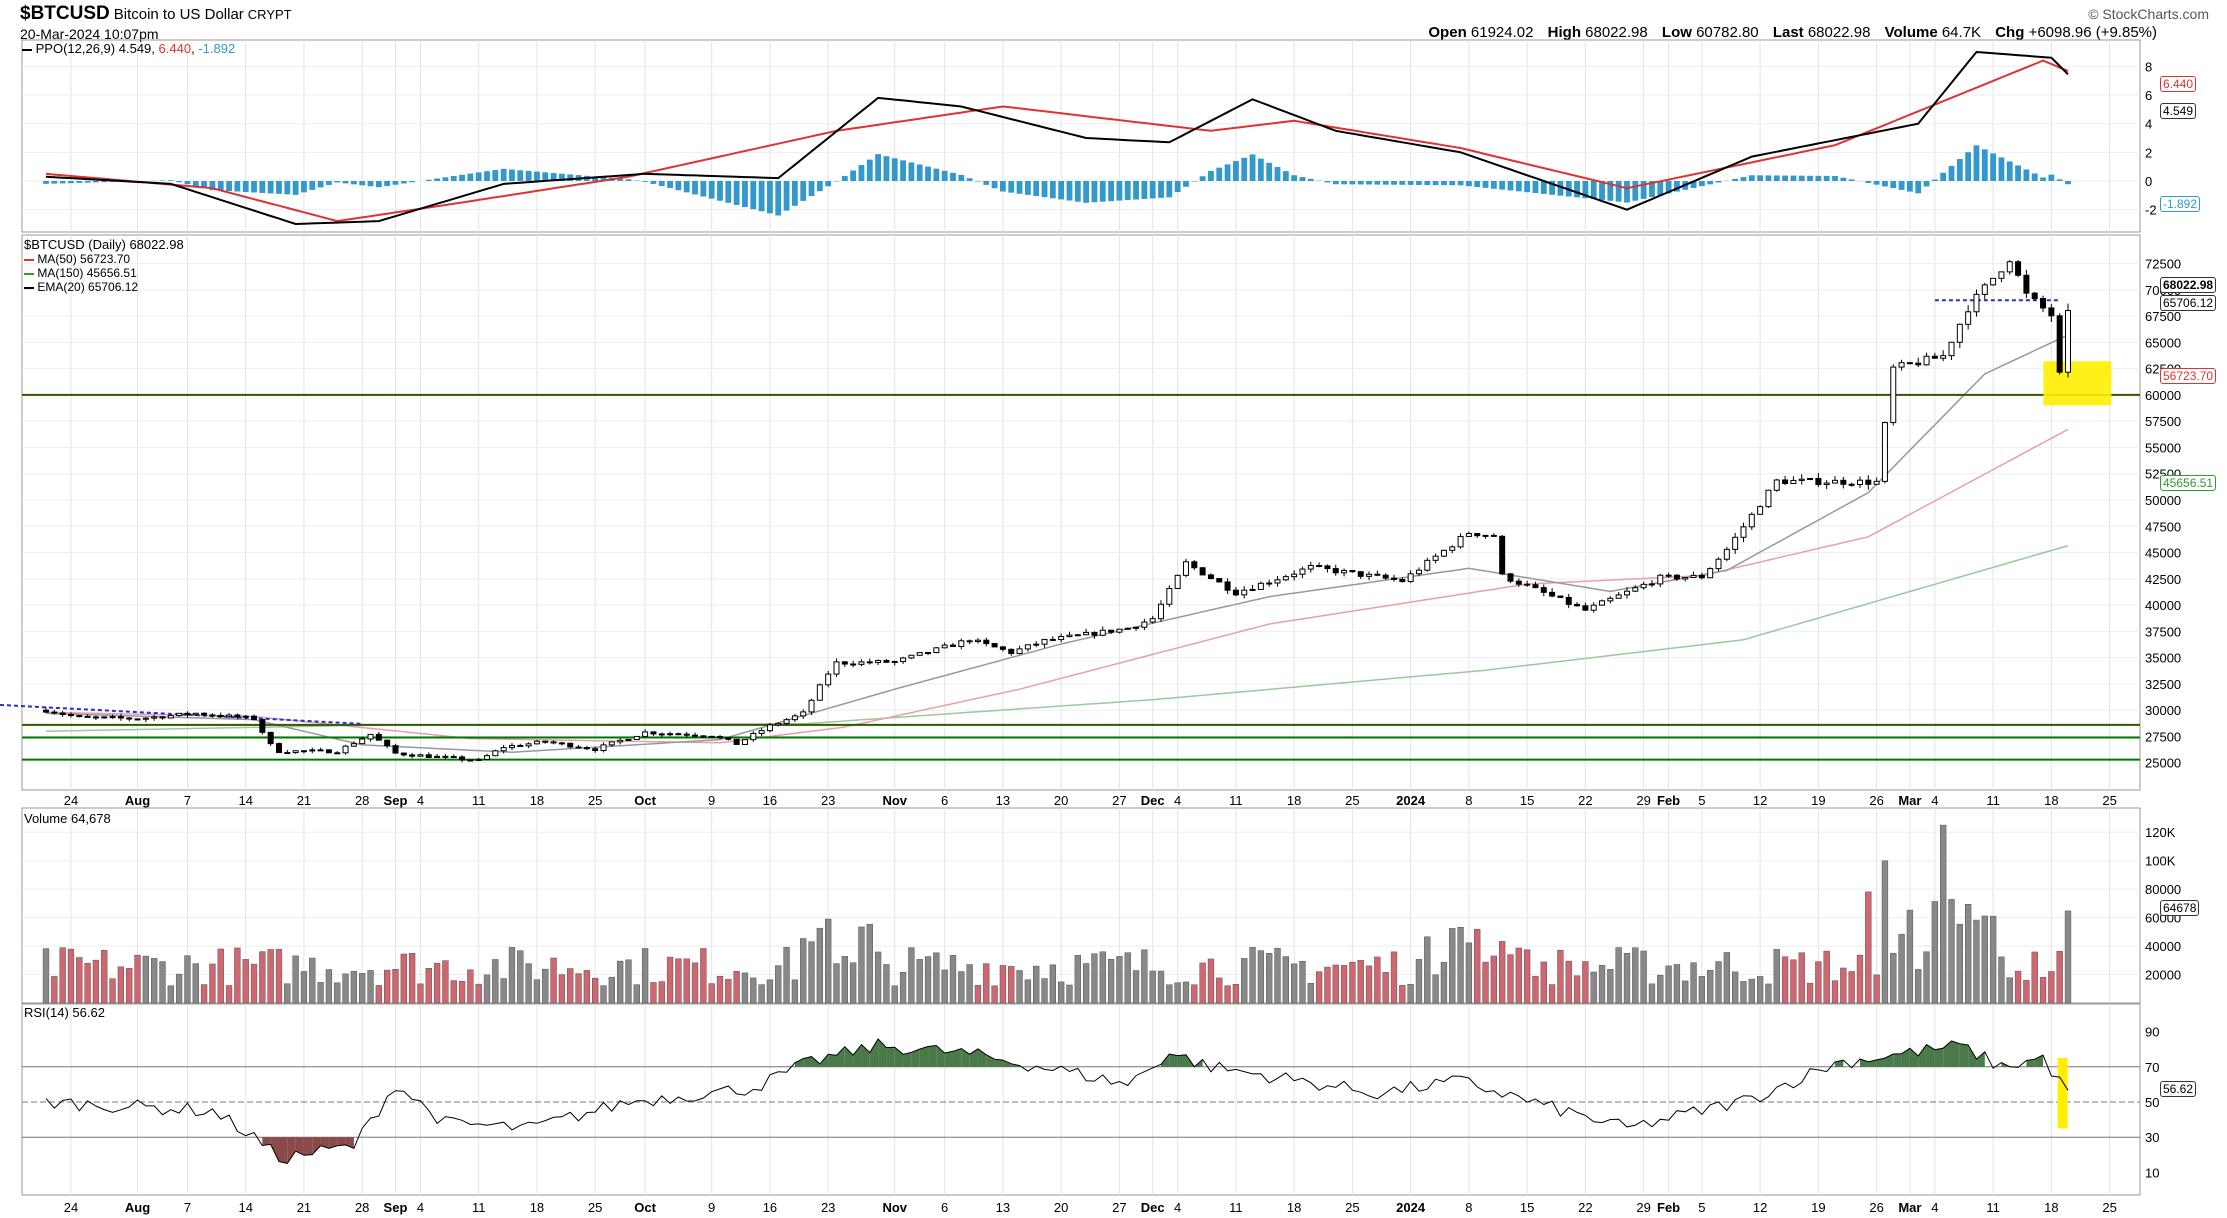 Image resolution: width=2227 pixels, height=1218 pixels. What do you see at coordinates (1003, 1207) in the screenshot?
I see `x-tick-label-bottom: 13` at bounding box center [1003, 1207].